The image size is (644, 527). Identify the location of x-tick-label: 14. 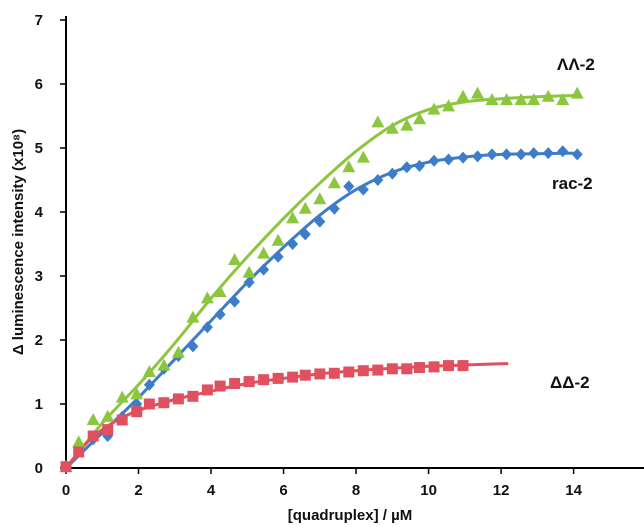
(573, 490).